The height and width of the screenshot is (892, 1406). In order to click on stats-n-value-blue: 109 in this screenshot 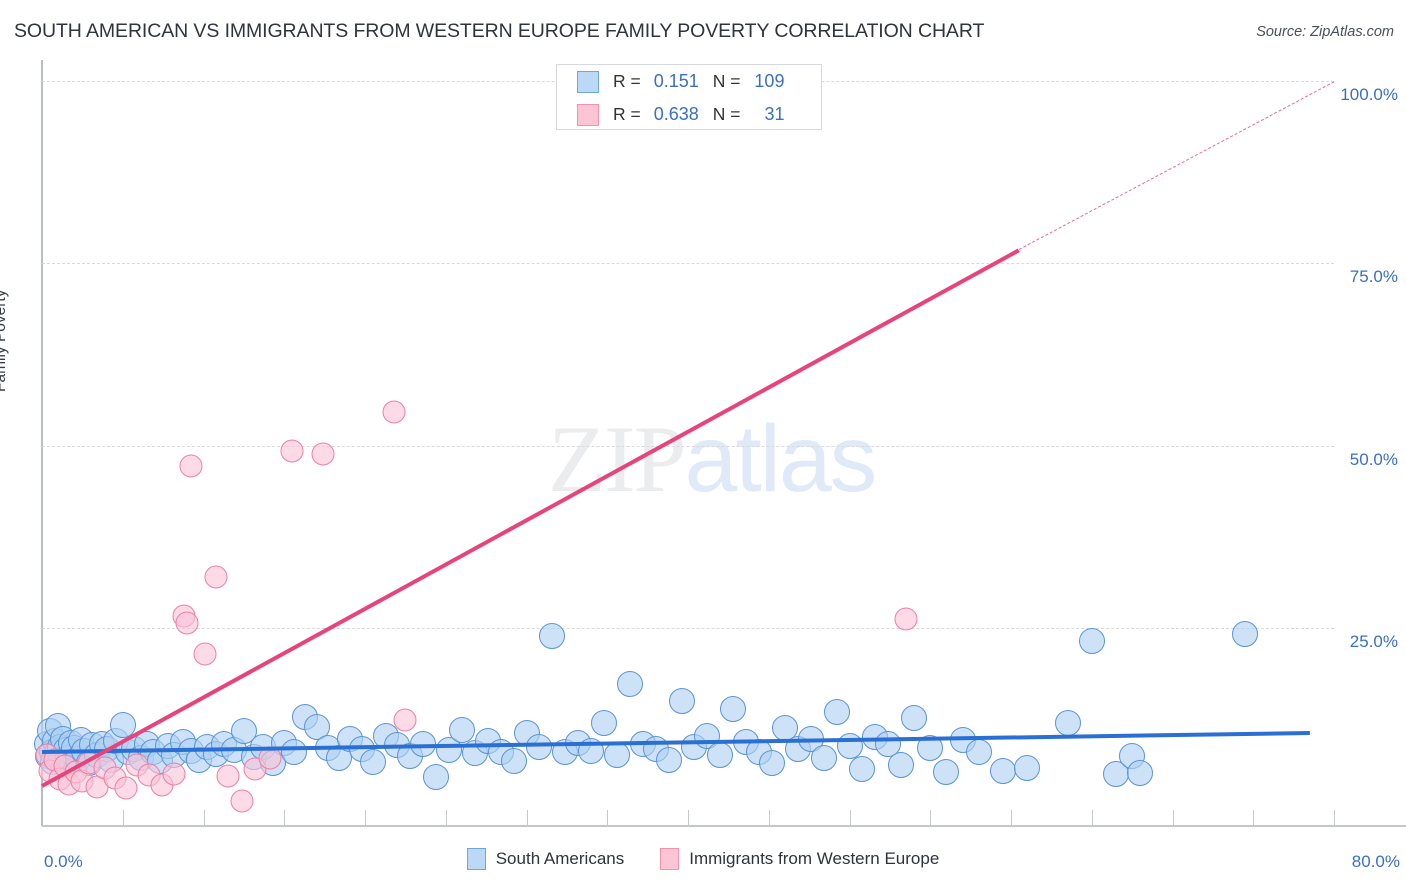, I will do `click(769, 81)`.